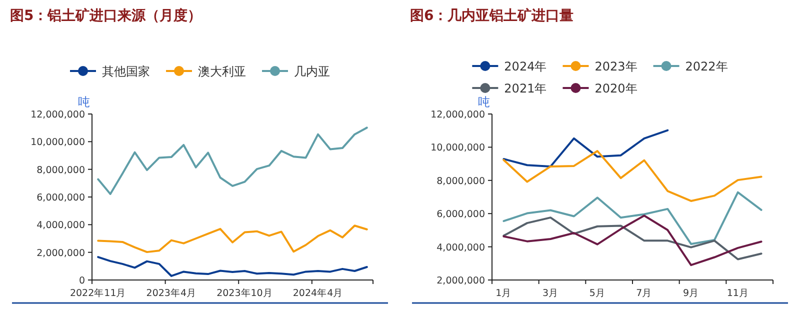 This screenshot has width=800, height=333. I want to click on legend-label: 2023年, so click(616, 67).